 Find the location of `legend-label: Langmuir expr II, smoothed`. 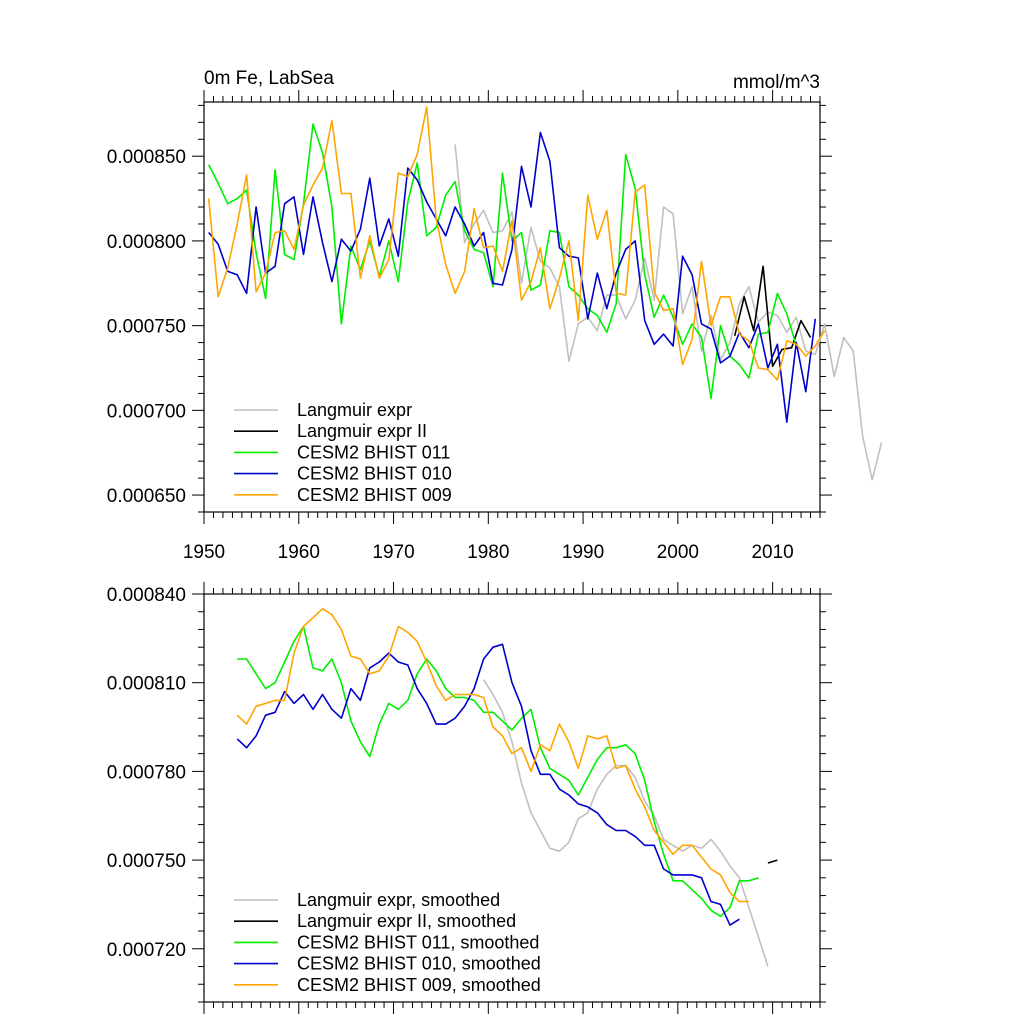

legend-label: Langmuir expr II, smoothed is located at coordinates (406, 921).